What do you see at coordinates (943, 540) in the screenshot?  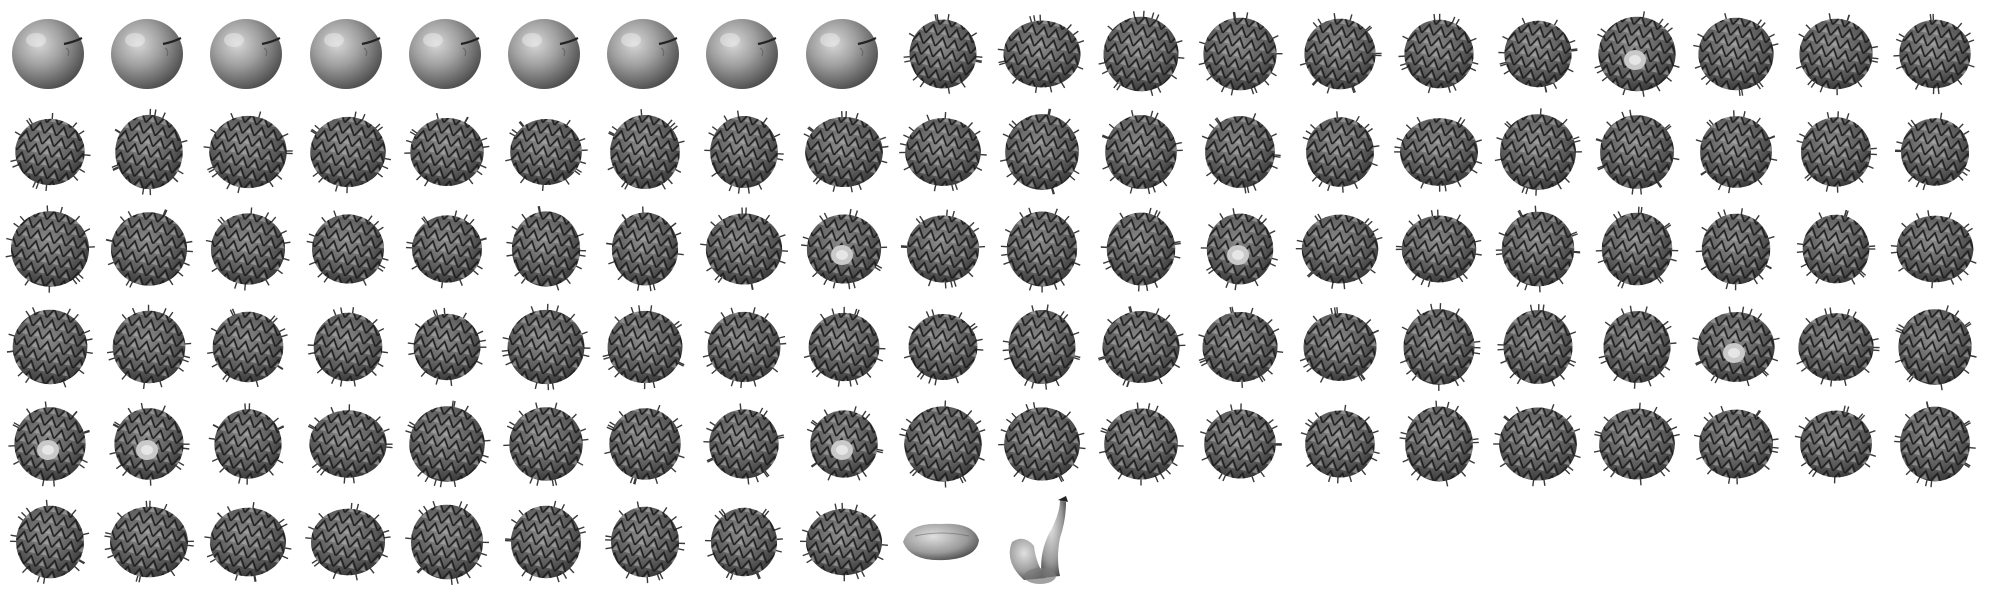 I see `fruit-tile-banana-lying` at bounding box center [943, 540].